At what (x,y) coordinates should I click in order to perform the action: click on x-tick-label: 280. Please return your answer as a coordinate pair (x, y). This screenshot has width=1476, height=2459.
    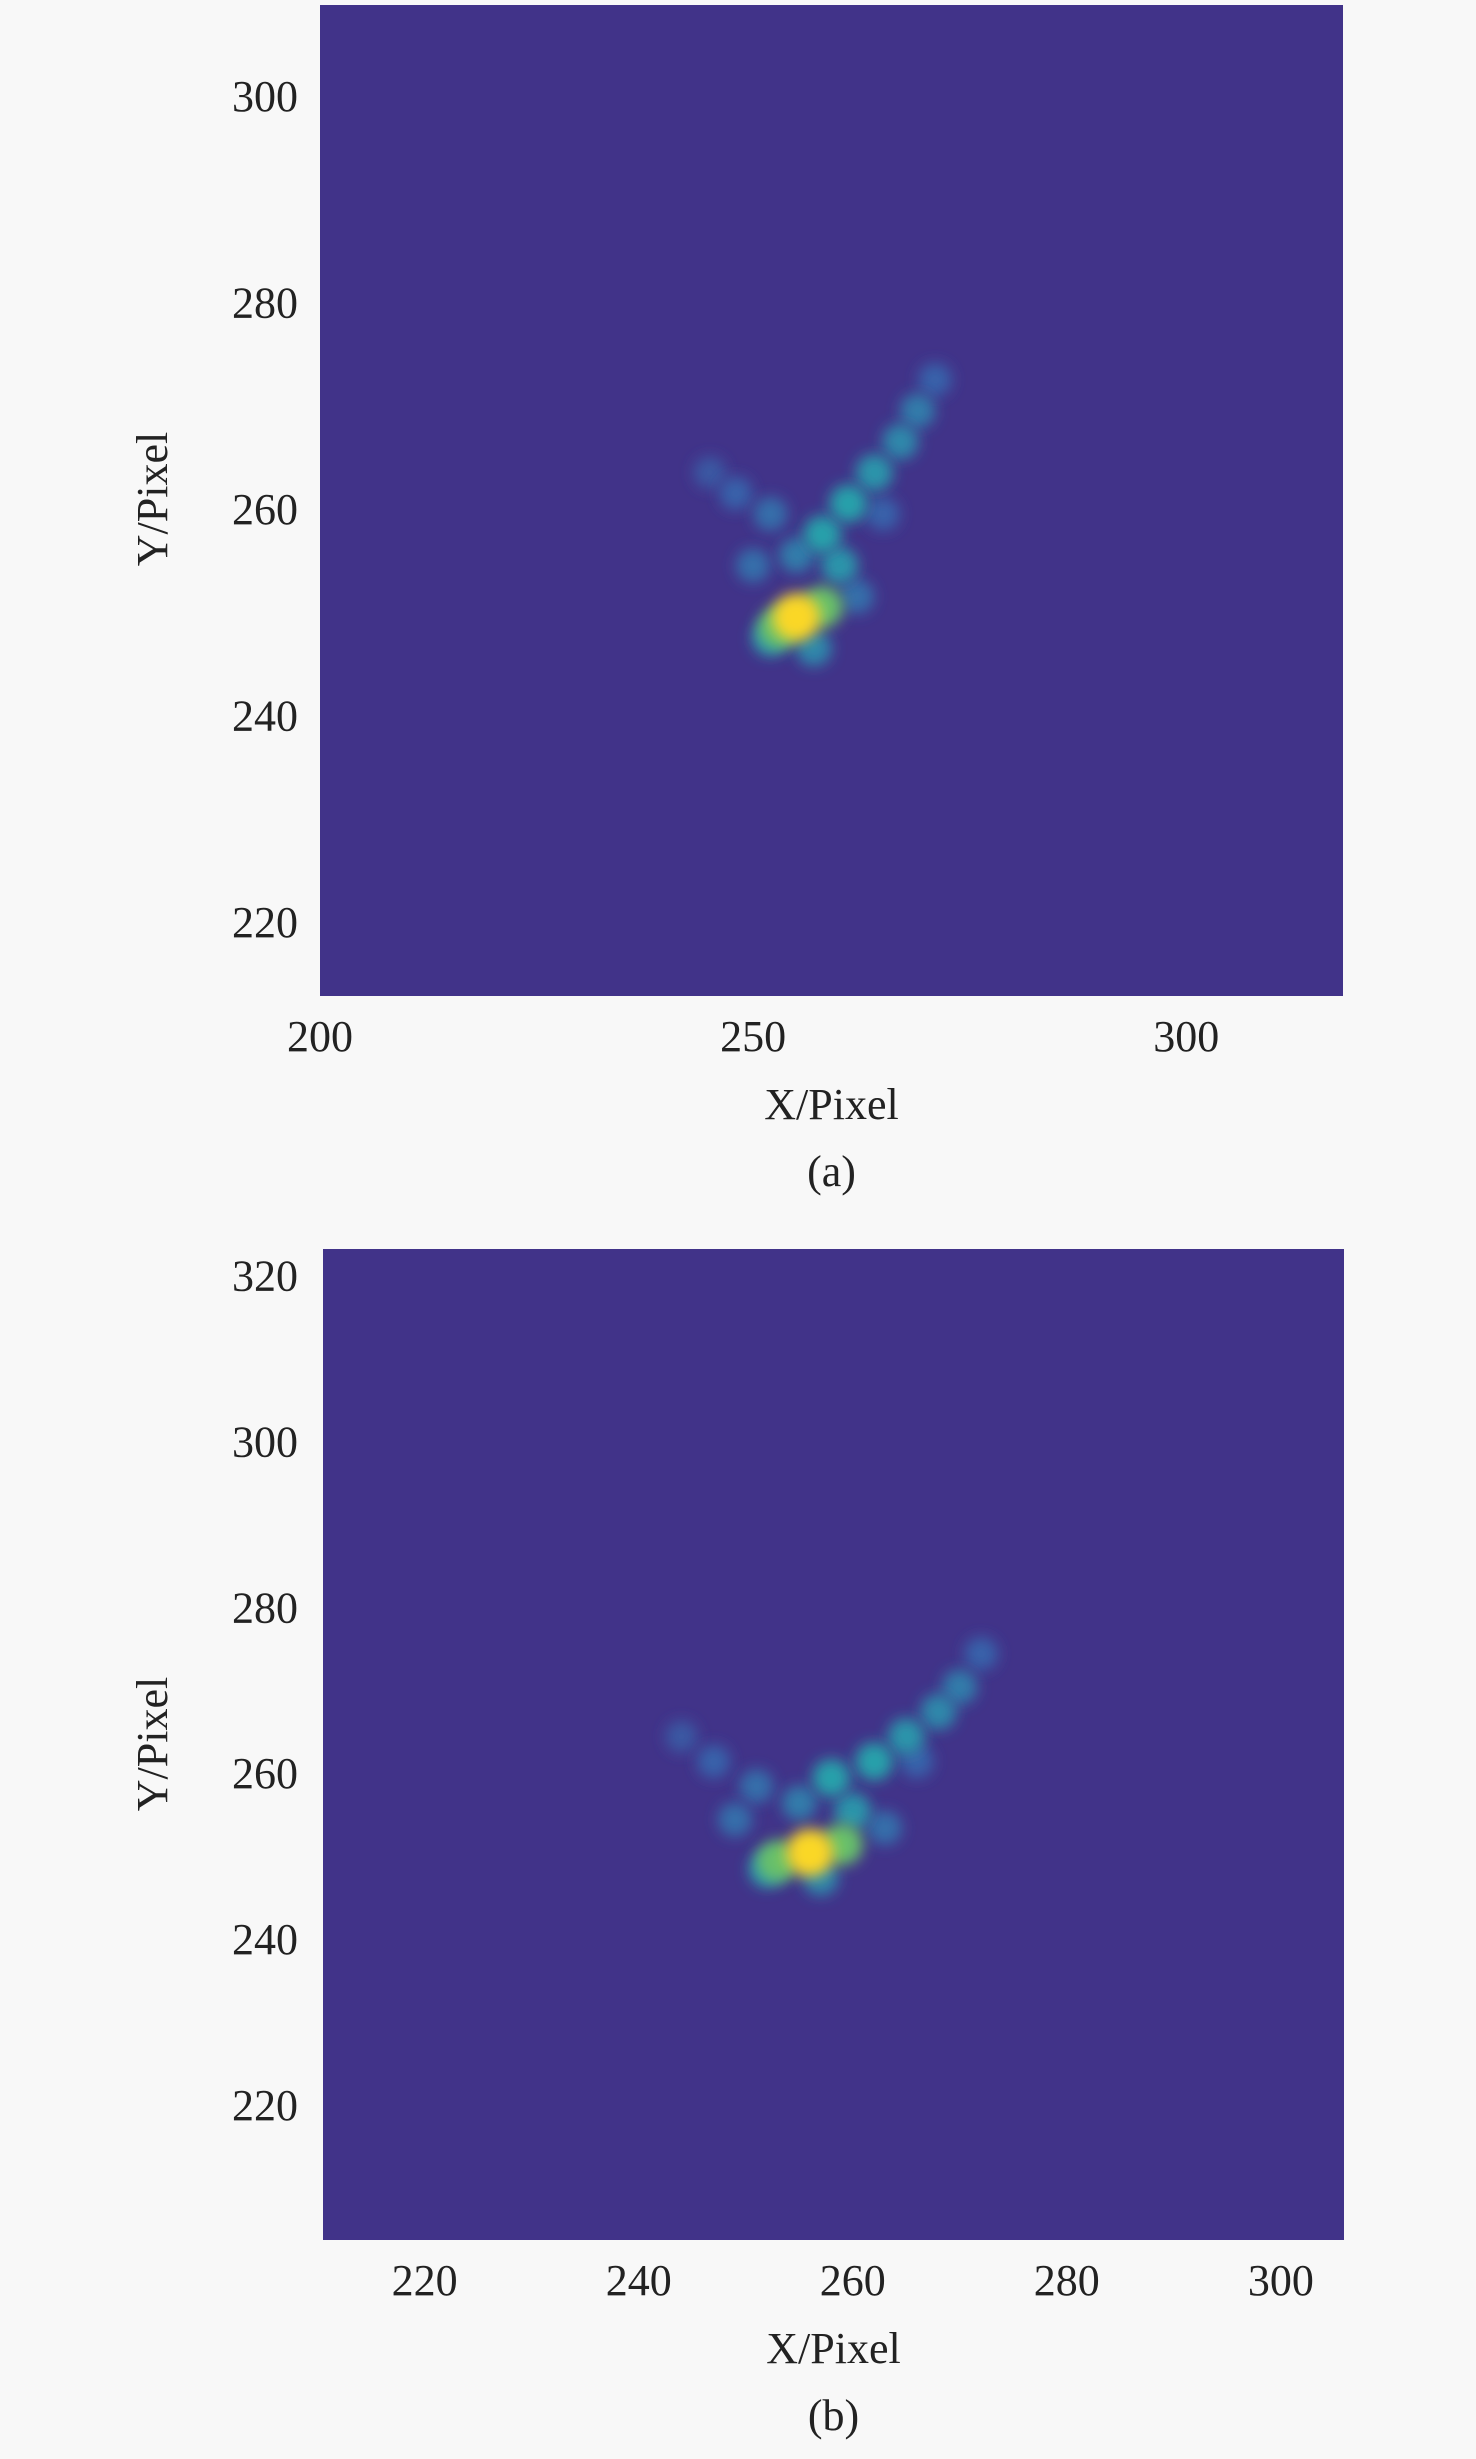
    Looking at the image, I should click on (1067, 2280).